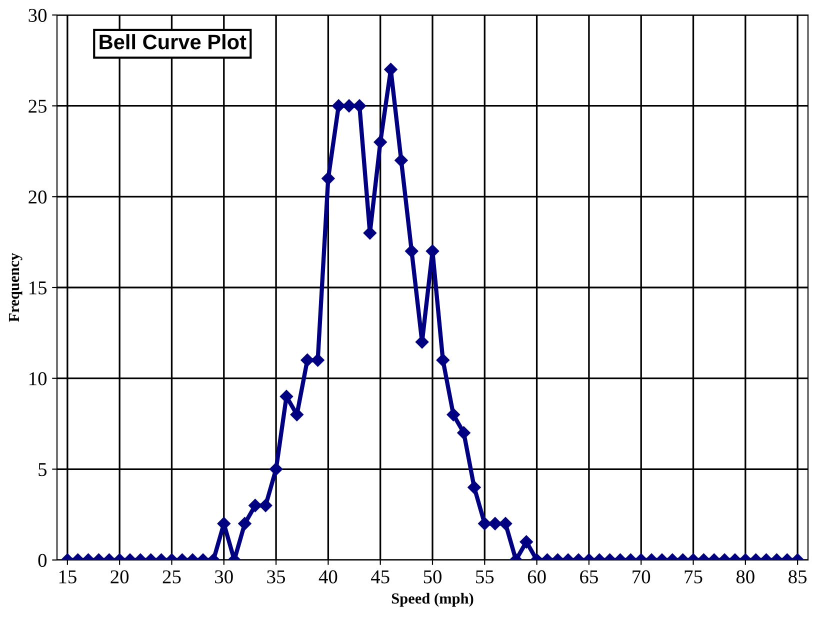  I want to click on y-tick-label: 10, so click(38, 379).